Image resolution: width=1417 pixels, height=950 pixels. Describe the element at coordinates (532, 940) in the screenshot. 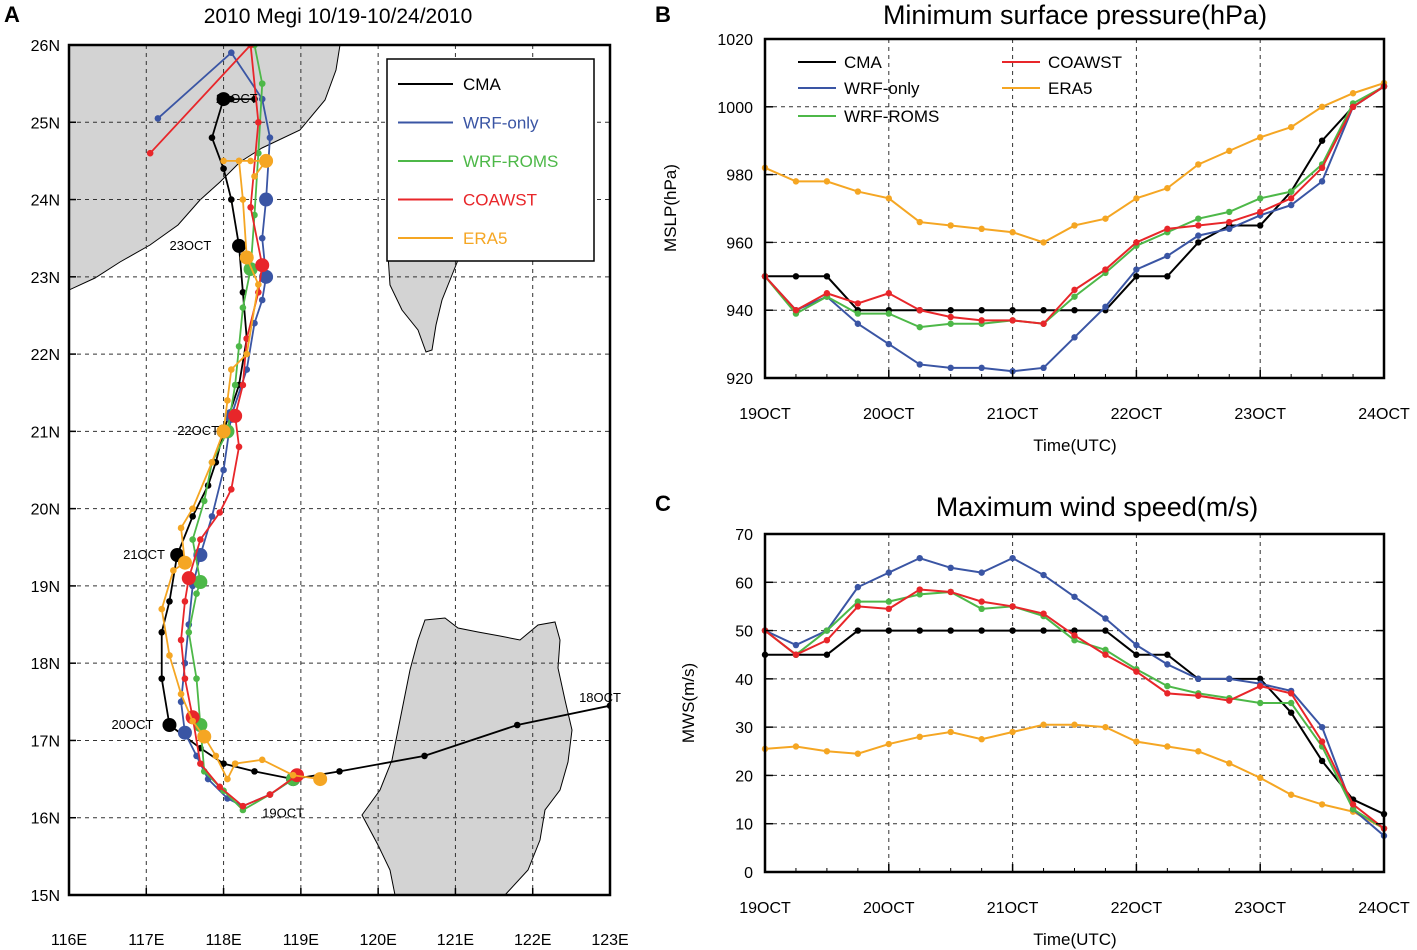

I see `panel-a-xtick-label: 122E` at that location.